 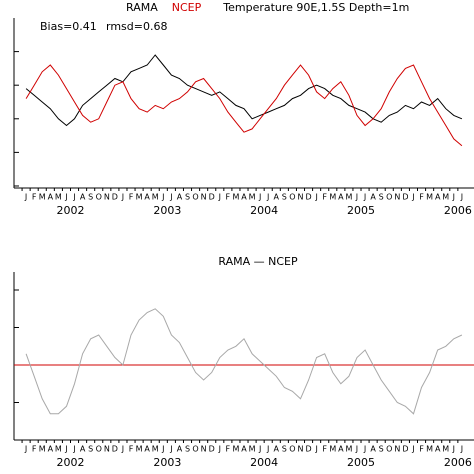 I want to click on legend-entry: NCEP, so click(x=187, y=7).